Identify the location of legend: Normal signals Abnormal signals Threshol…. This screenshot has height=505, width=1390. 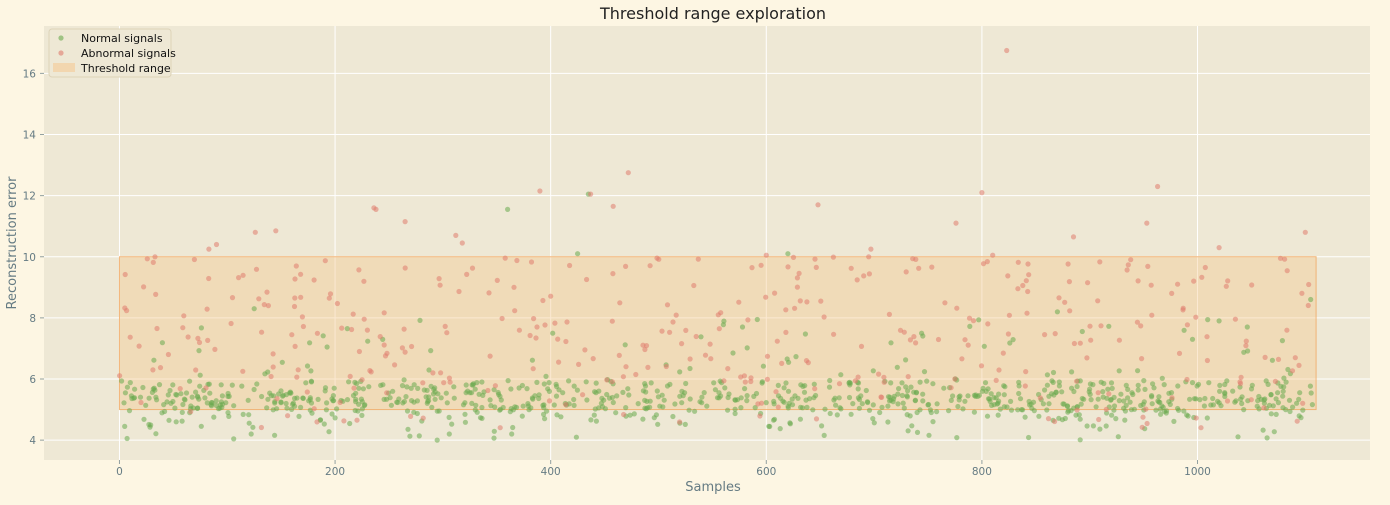
(112, 53).